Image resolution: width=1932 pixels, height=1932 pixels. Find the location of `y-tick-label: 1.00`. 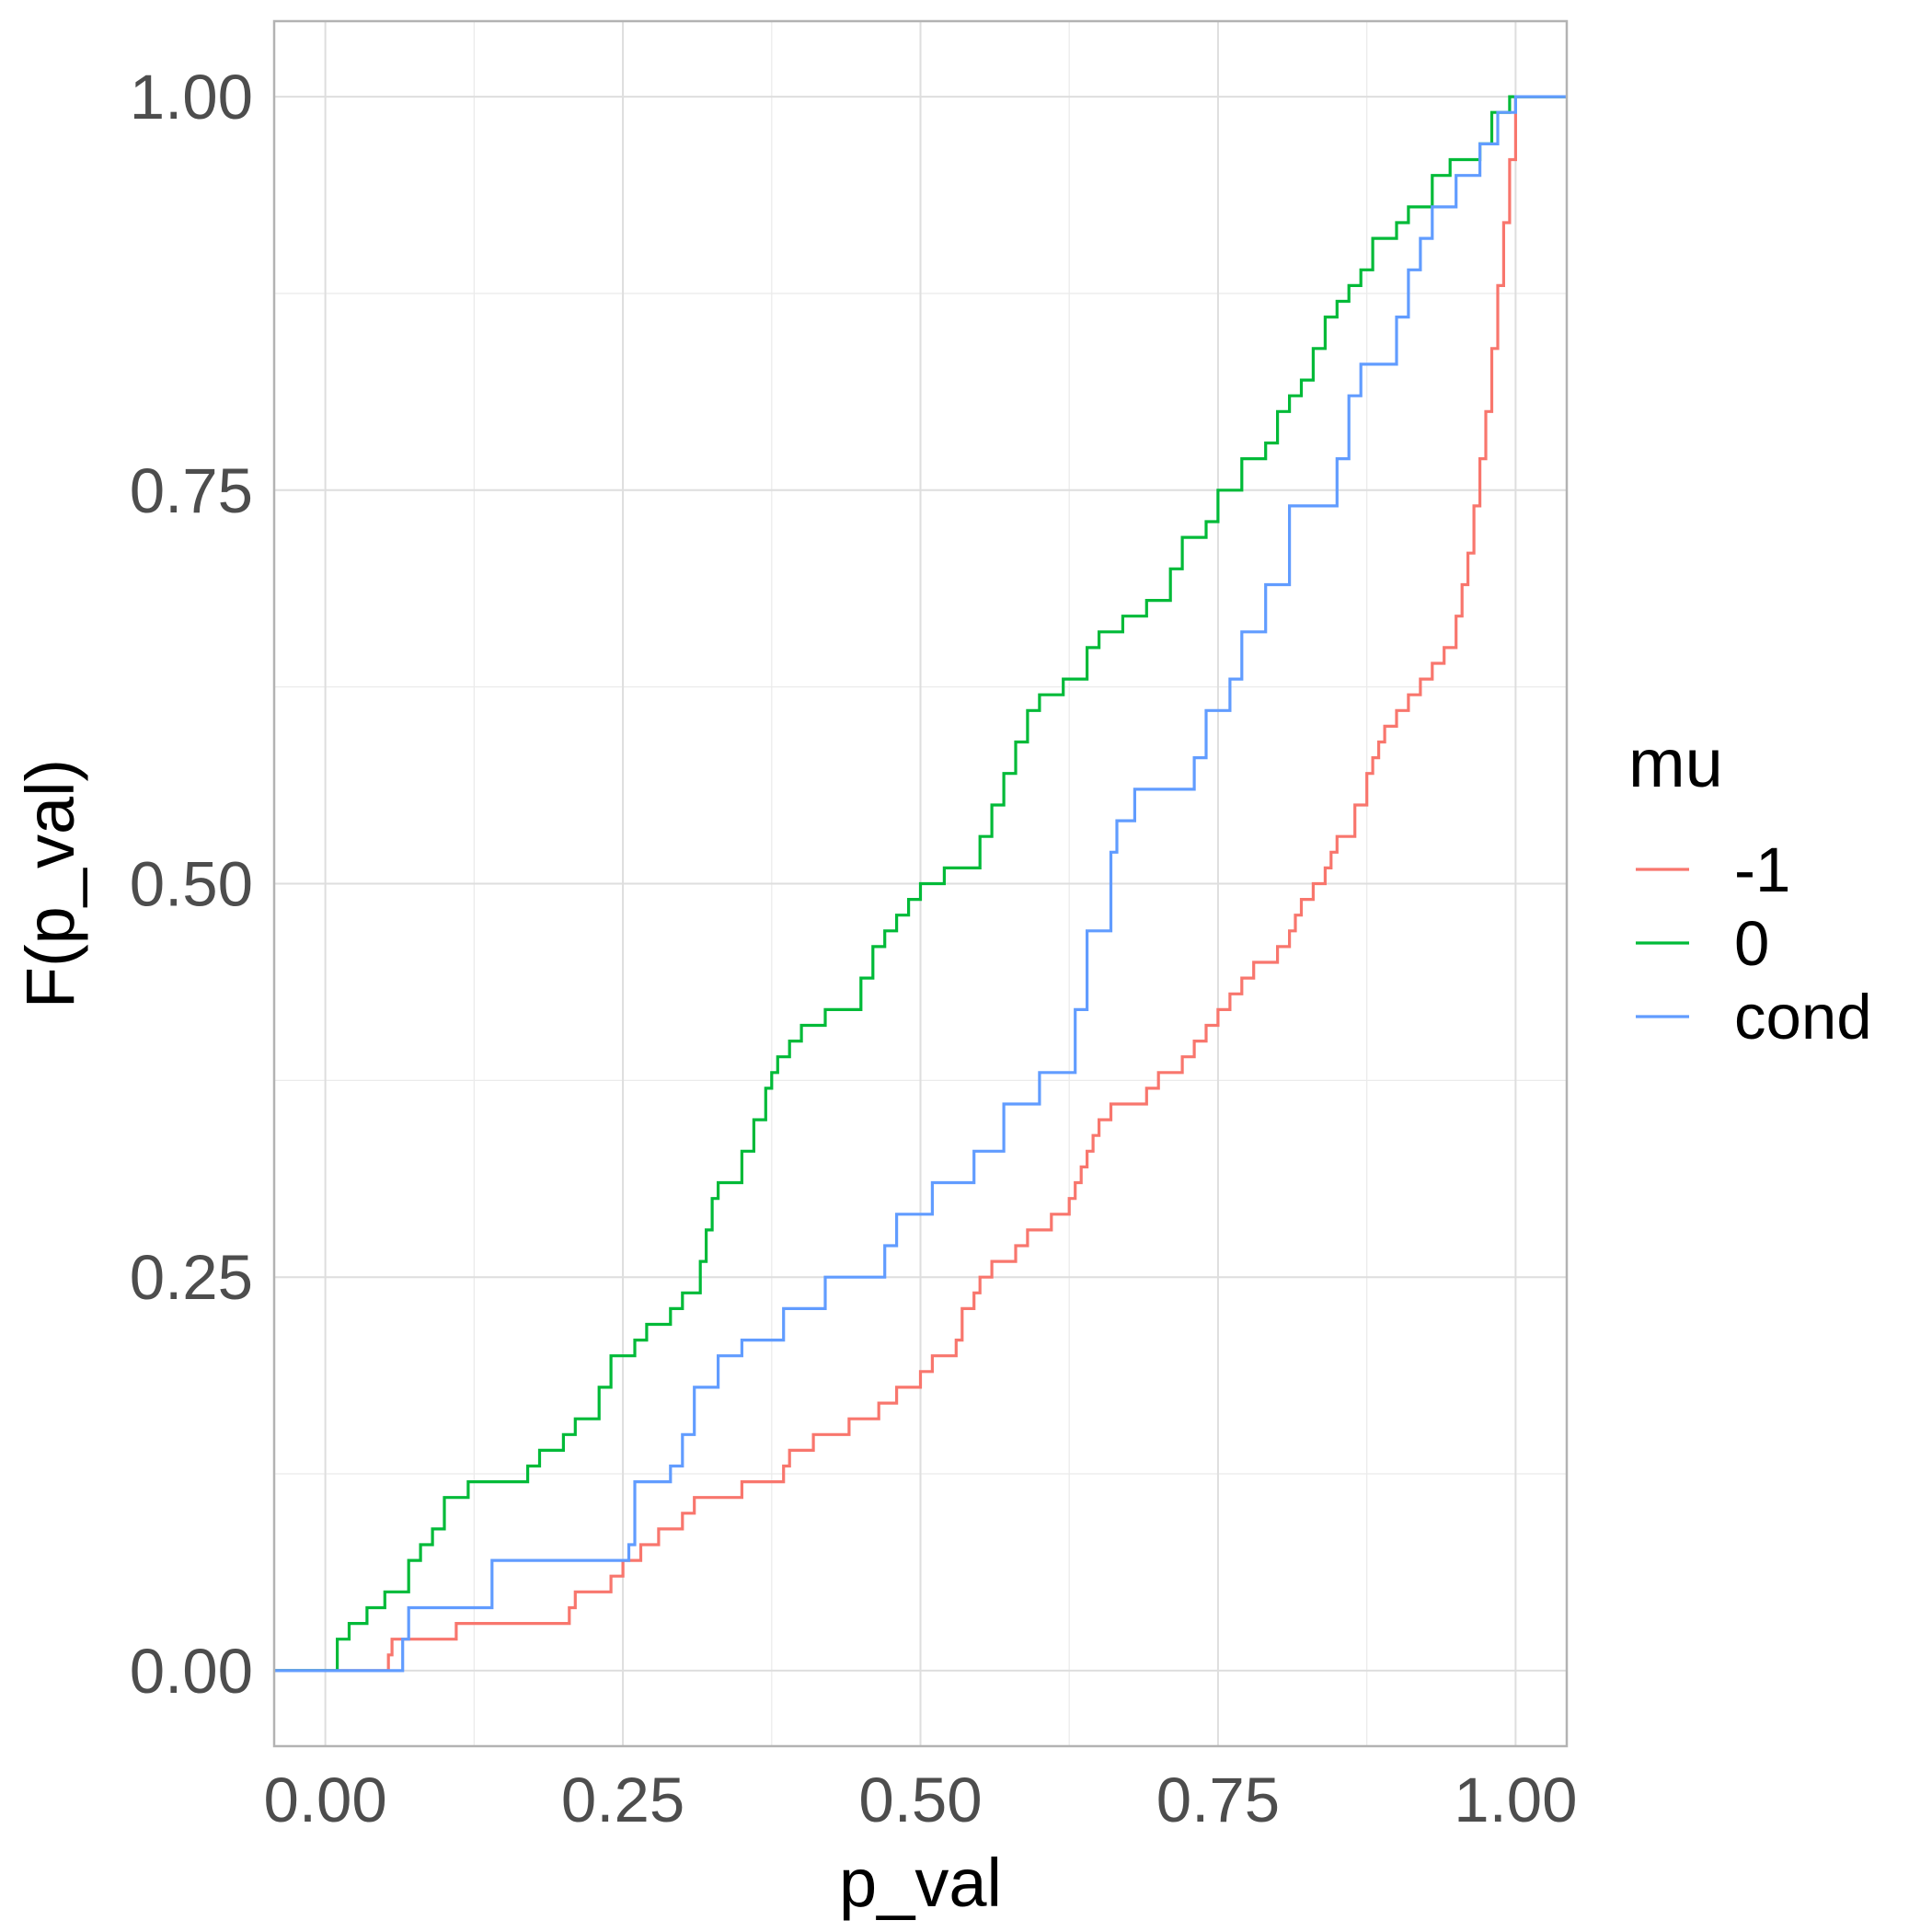

y-tick-label: 1.00 is located at coordinates (191, 97).